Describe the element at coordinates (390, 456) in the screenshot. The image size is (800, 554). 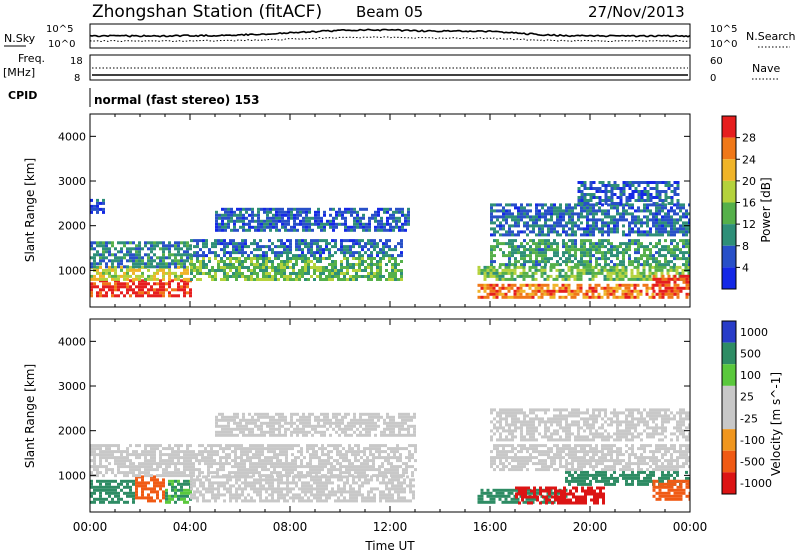
I see `velocity-heatmap` at that location.